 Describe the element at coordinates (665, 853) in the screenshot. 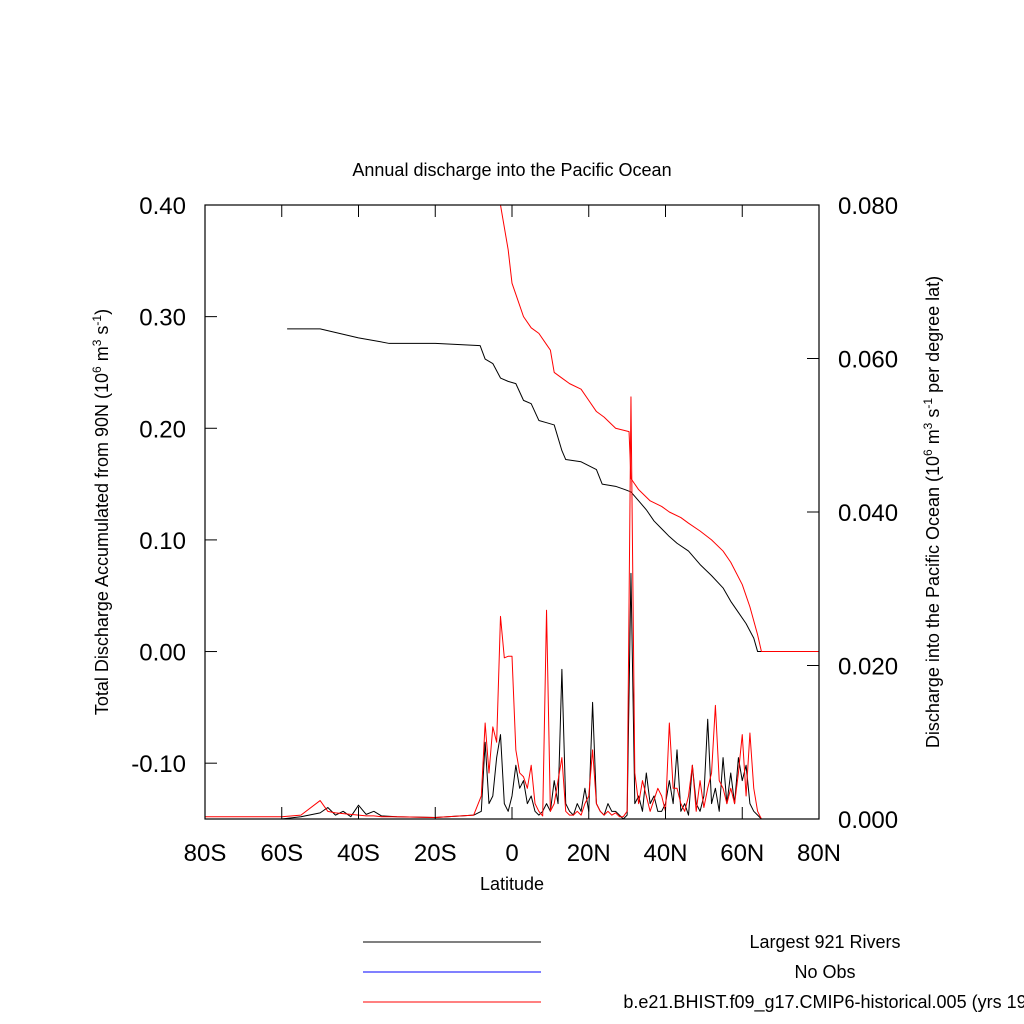

I see `x-tick-label: 40N` at that location.